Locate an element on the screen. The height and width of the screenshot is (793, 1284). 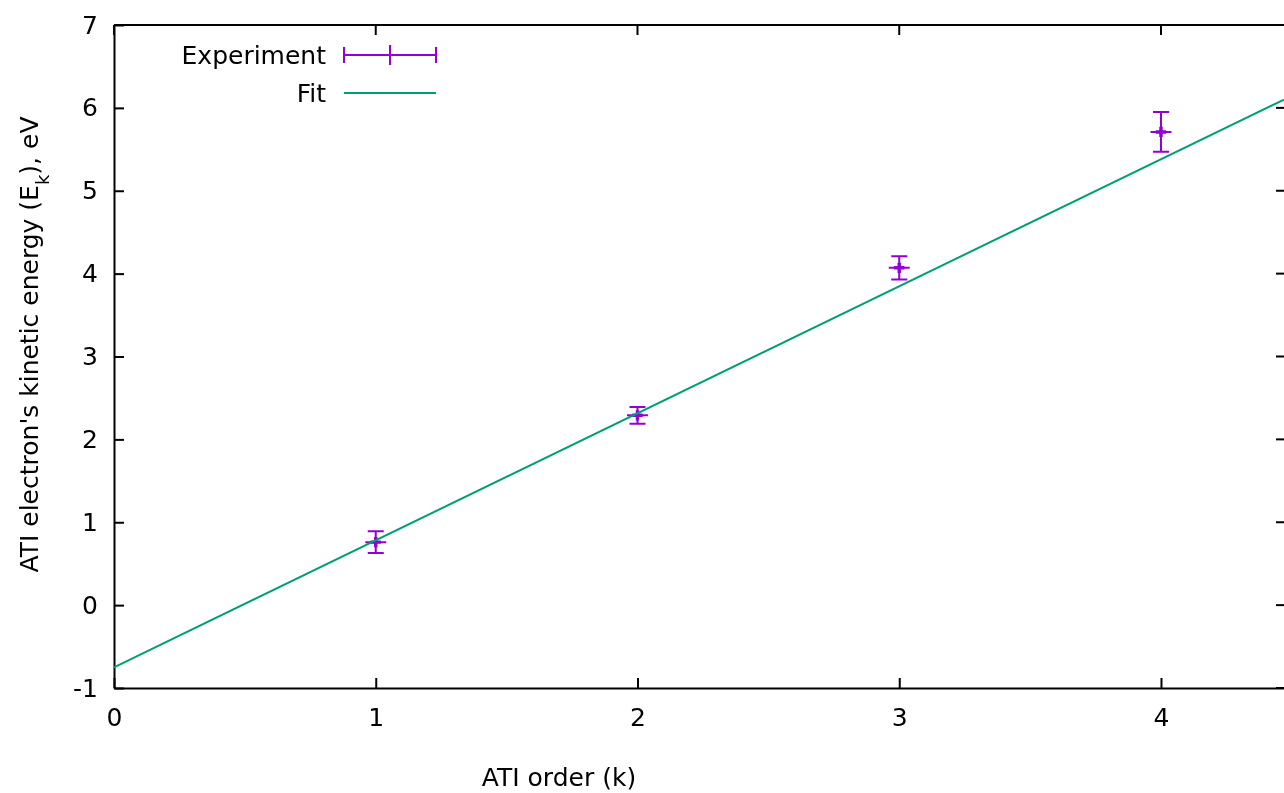
y-tick-label: 4 is located at coordinates (90, 274).